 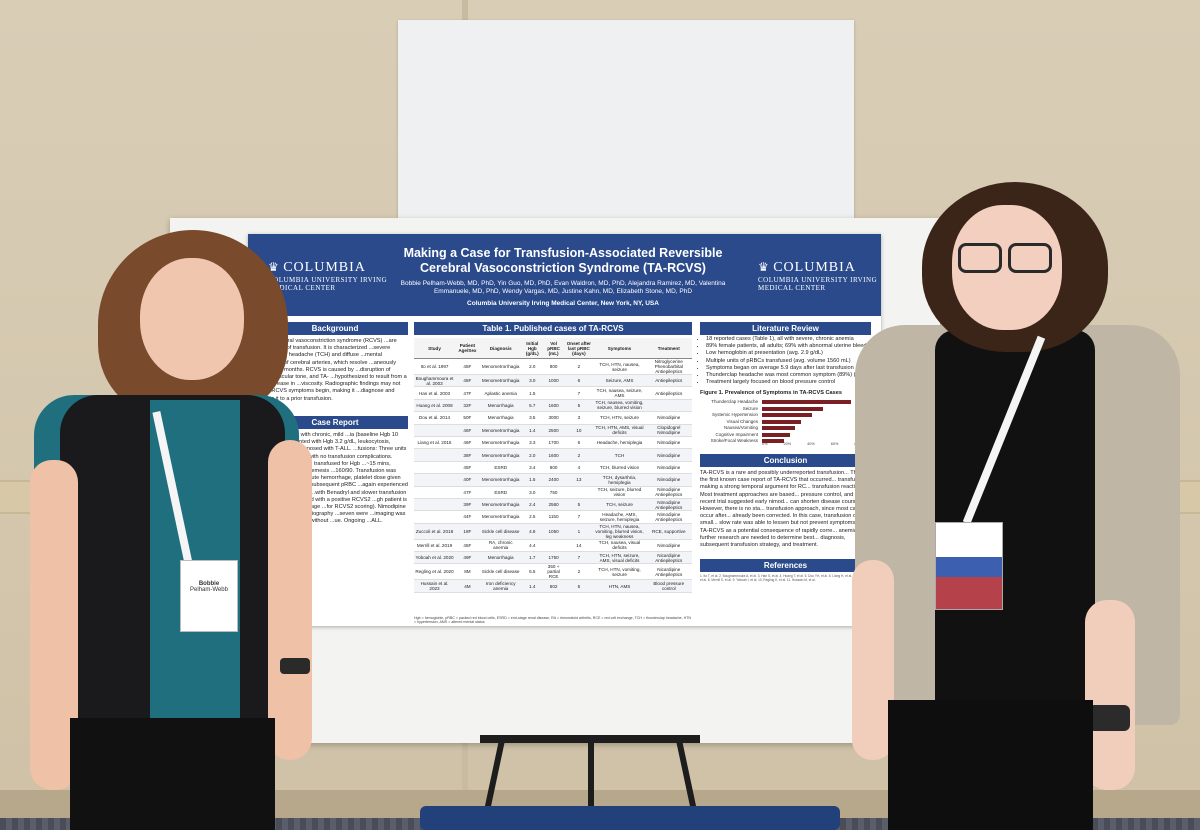 What do you see at coordinates (553, 517) in the screenshot?
I see `table-cell: 1150` at bounding box center [553, 517].